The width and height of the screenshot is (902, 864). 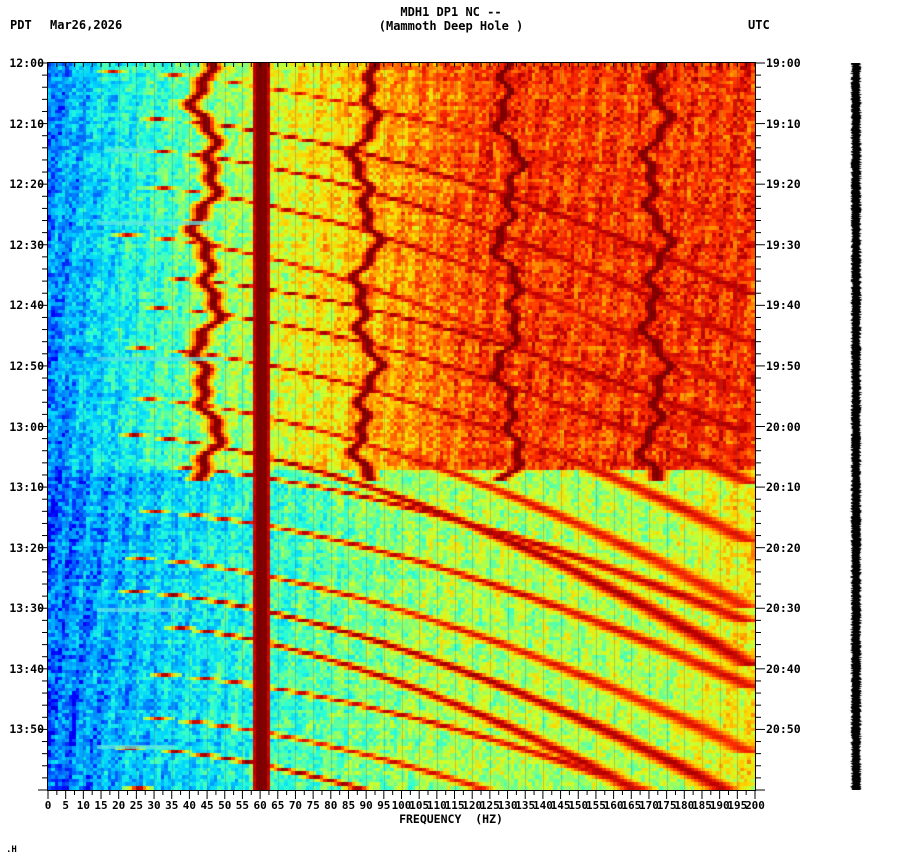 I want to click on frequency-tick-label: 75, so click(x=313, y=805).